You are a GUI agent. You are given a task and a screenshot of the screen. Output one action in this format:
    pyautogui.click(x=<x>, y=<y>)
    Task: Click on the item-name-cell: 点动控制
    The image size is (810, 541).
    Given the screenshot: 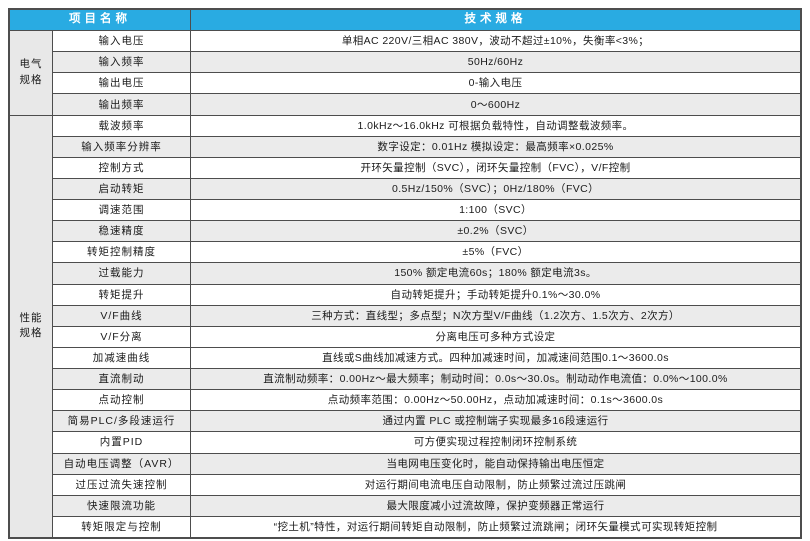 What is the action you would take?
    pyautogui.click(x=121, y=400)
    